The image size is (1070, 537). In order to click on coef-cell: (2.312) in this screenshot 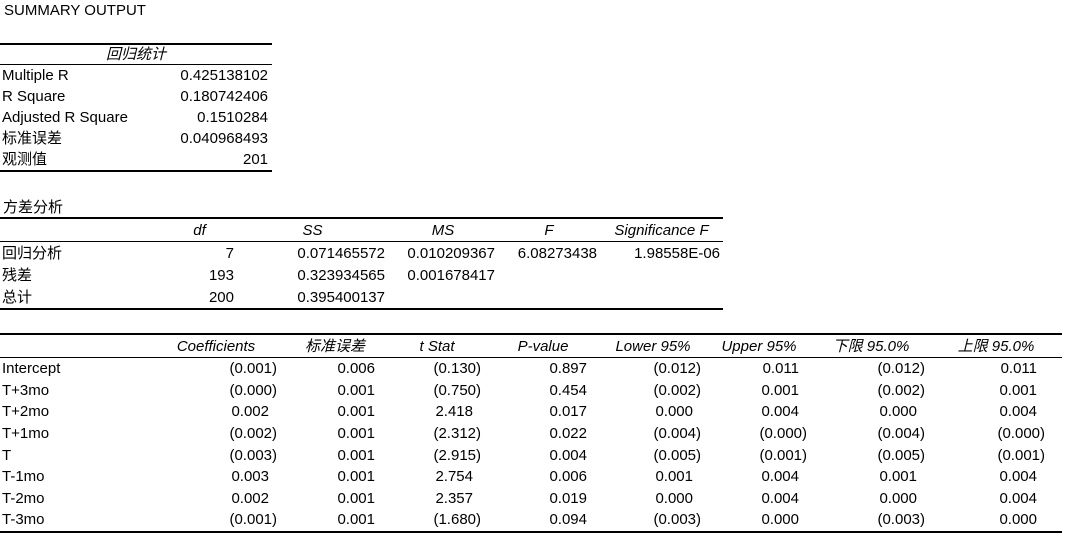, I will do `click(457, 434)`.